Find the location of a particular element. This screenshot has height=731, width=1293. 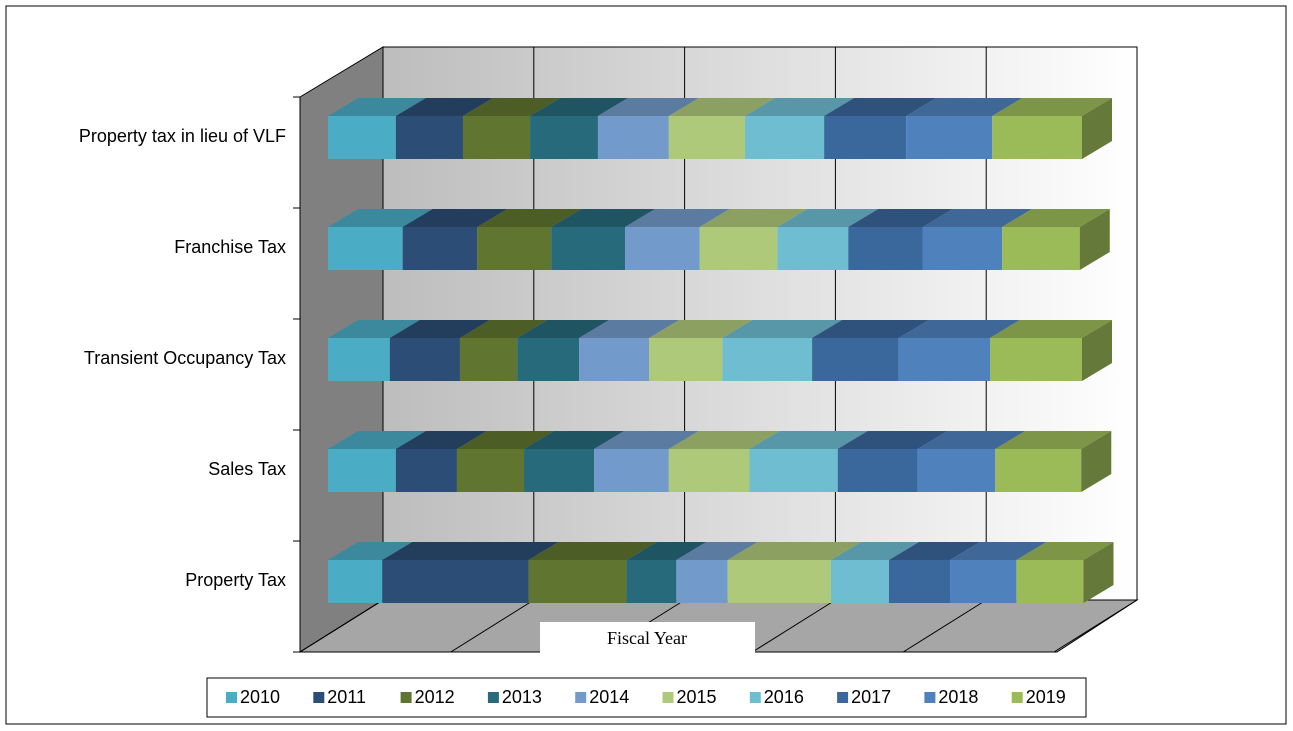

legend-label: 2014 is located at coordinates (609, 697).